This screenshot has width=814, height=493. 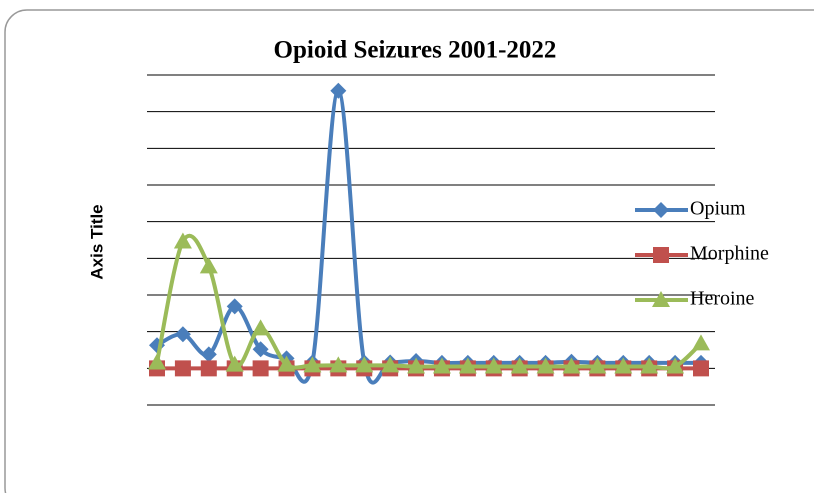 What do you see at coordinates (415, 50) in the screenshot?
I see `chart-title: Opioid Seizures 2001-2022` at bounding box center [415, 50].